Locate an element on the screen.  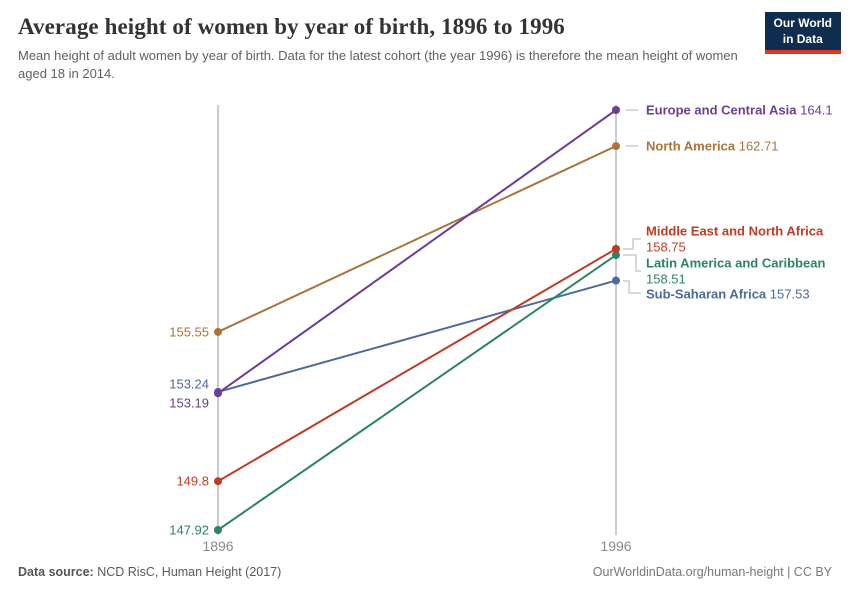
series-end-label: Europe and Central Asia 164.1 is located at coordinates (739, 110).